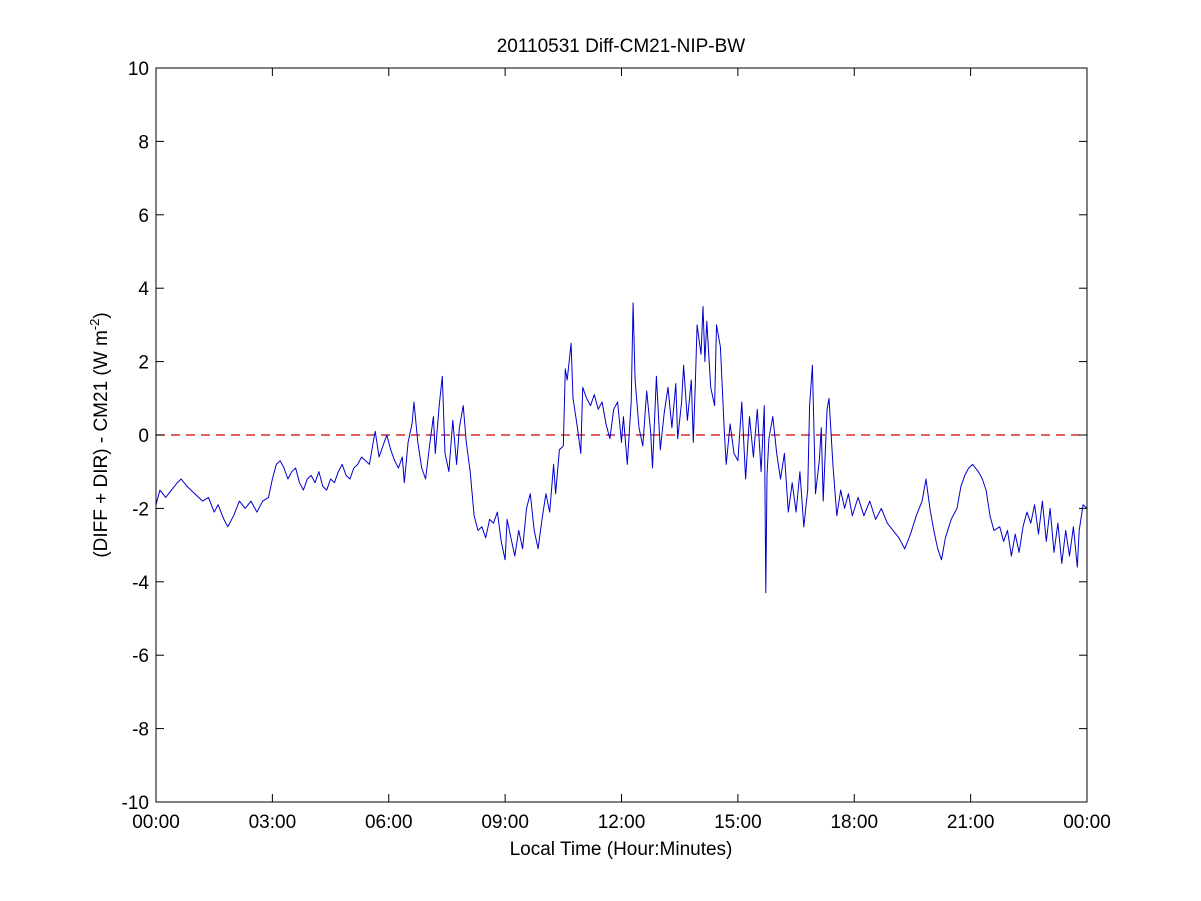  Describe the element at coordinates (143, 142) in the screenshot. I see `y-tick-label: 8` at that location.